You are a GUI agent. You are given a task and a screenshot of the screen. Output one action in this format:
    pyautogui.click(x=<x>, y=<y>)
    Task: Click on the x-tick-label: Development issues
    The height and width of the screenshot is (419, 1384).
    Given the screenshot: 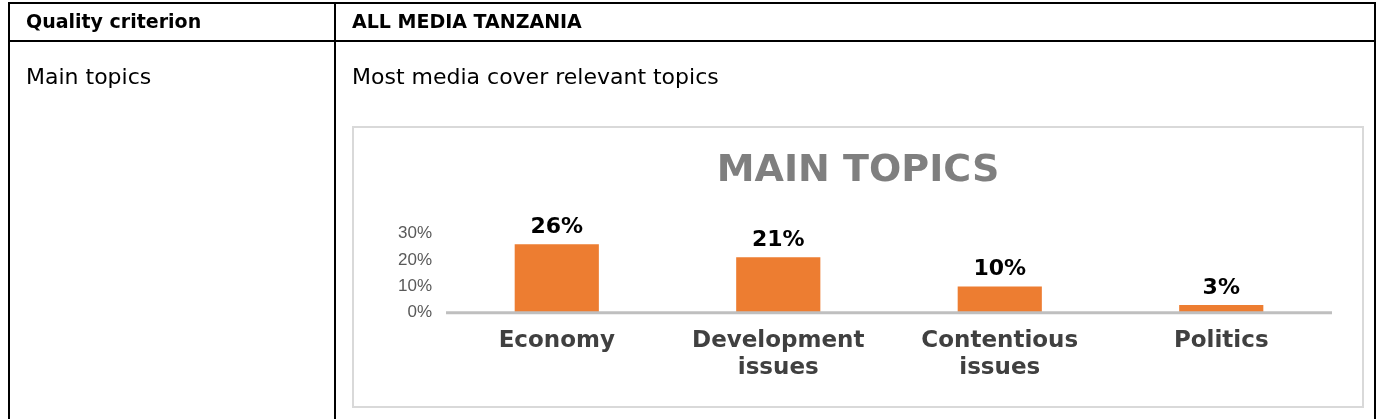 What is the action you would take?
    pyautogui.click(x=778, y=352)
    